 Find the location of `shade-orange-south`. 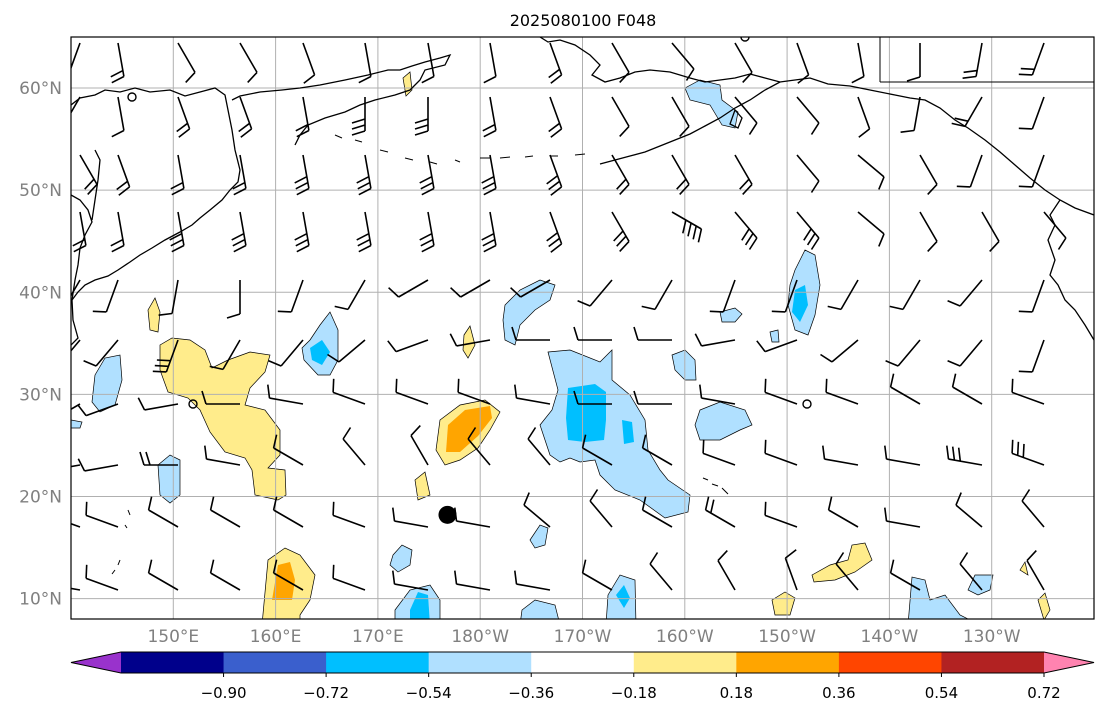

shade-orange-south is located at coordinates (283, 581).